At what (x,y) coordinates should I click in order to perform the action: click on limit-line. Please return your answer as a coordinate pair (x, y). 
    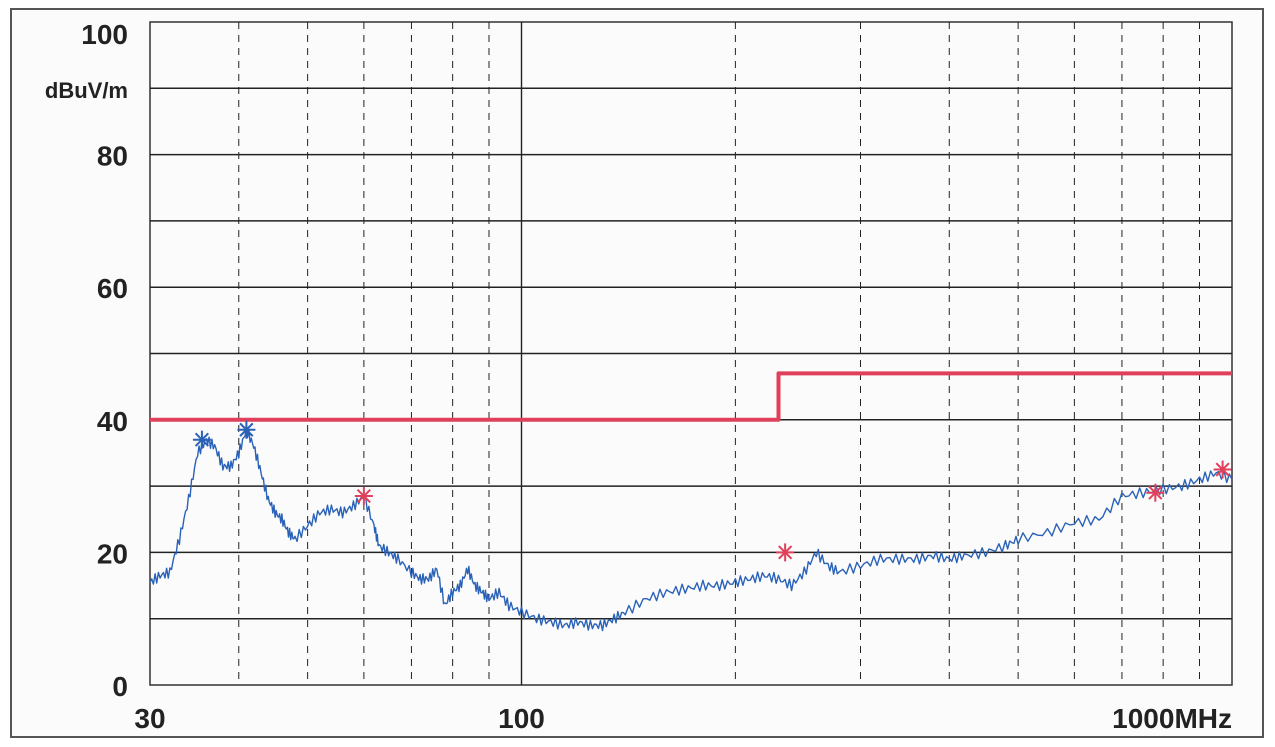
    Looking at the image, I should click on (691, 396).